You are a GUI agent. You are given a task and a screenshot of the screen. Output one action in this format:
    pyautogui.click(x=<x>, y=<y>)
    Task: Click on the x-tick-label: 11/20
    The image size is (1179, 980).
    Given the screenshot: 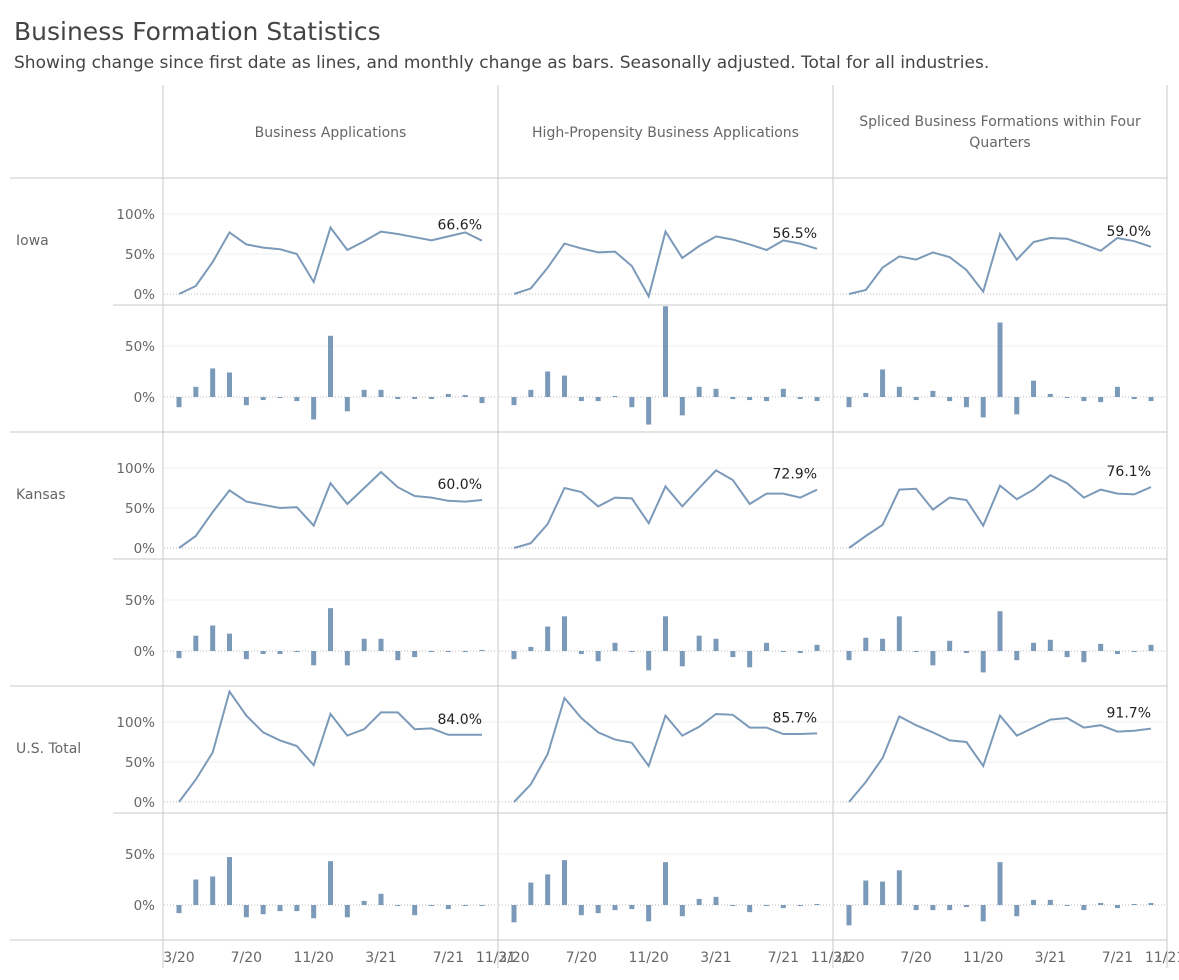 What is the action you would take?
    pyautogui.click(x=648, y=958)
    